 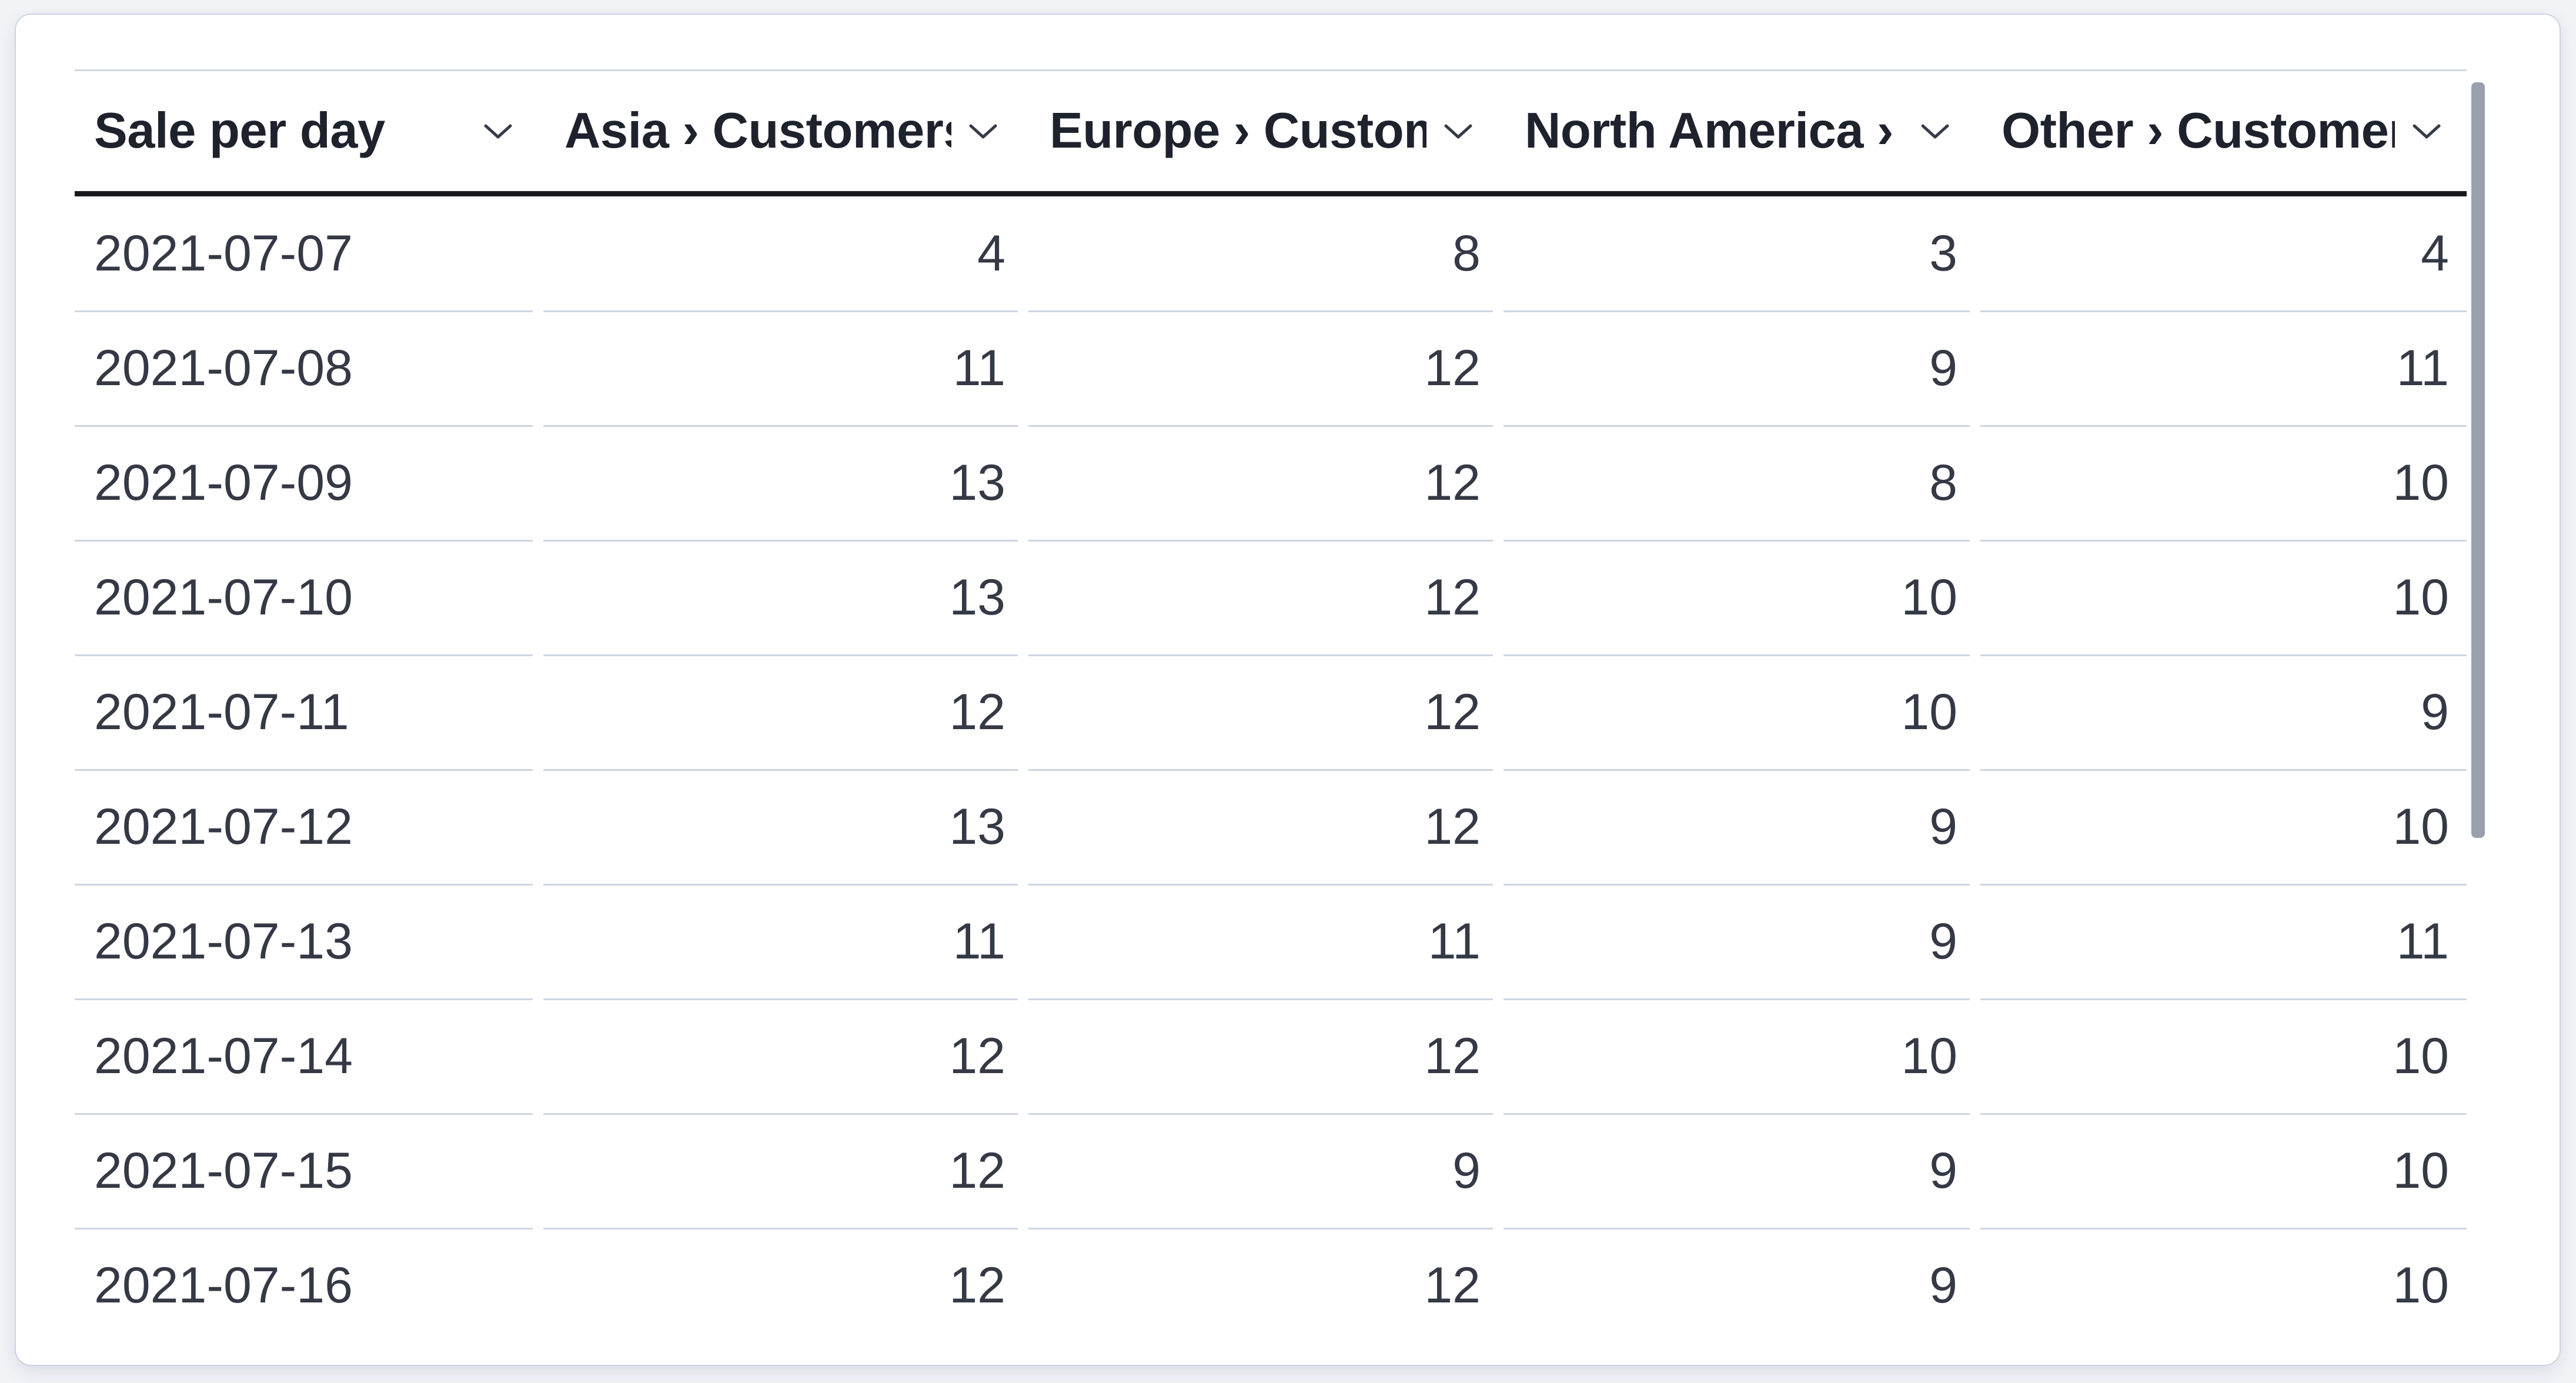 I want to click on column-header-europe-customers: Europe › Customers, so click(x=1260, y=131).